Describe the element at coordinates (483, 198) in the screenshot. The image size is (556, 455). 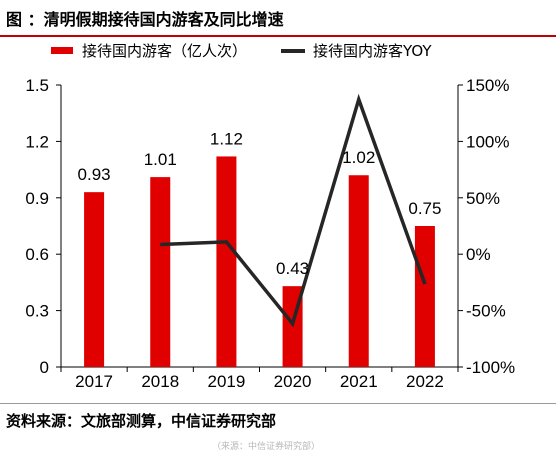
I see `y-right-tick-label: 50%` at that location.